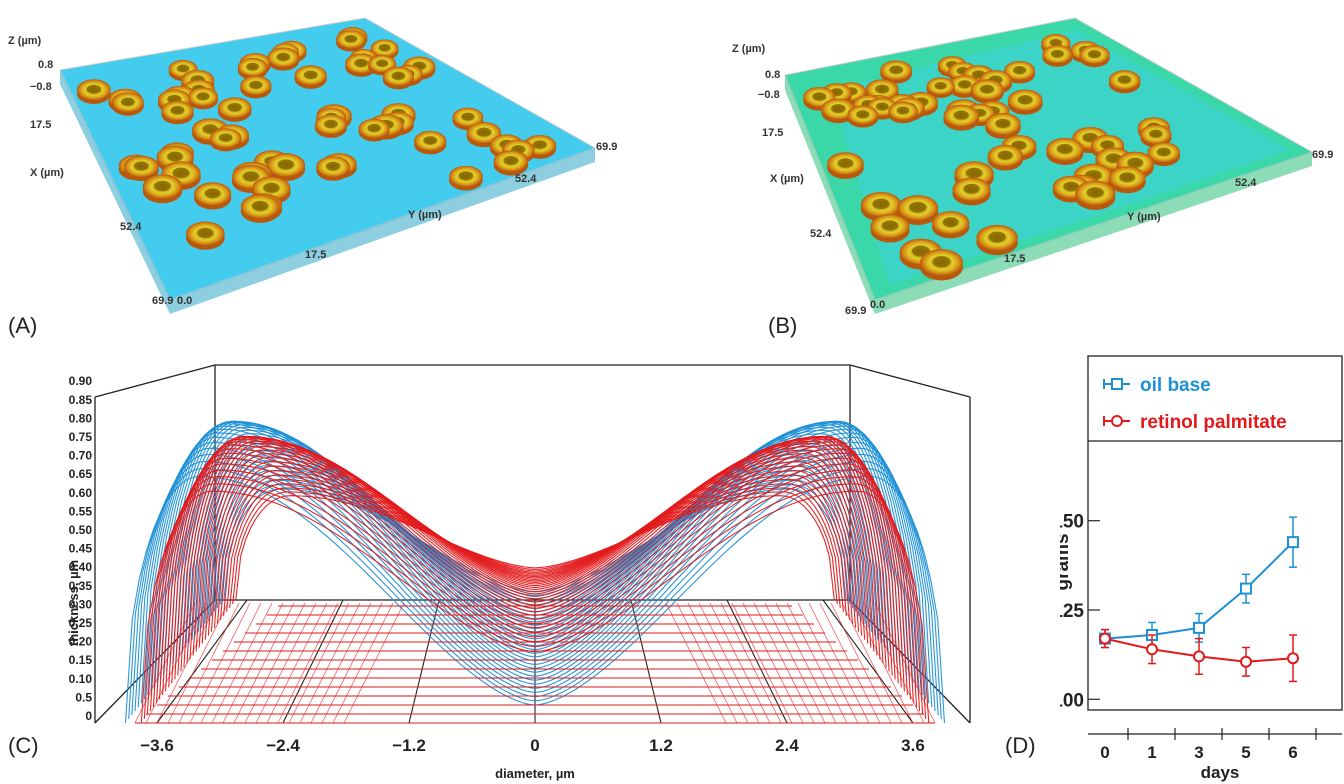 The height and width of the screenshot is (784, 1344). Describe the element at coordinates (877, 305) in the screenshot. I see `origin-label-b: 0.0` at that location.